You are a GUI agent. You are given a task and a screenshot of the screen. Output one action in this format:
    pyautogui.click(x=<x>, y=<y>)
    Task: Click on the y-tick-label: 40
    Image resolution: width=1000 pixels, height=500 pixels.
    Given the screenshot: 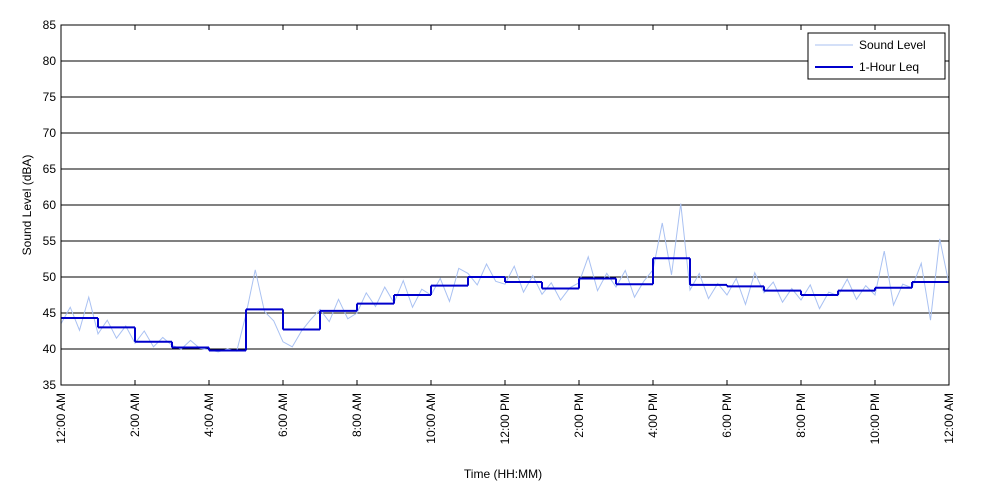 What is the action you would take?
    pyautogui.click(x=50, y=349)
    